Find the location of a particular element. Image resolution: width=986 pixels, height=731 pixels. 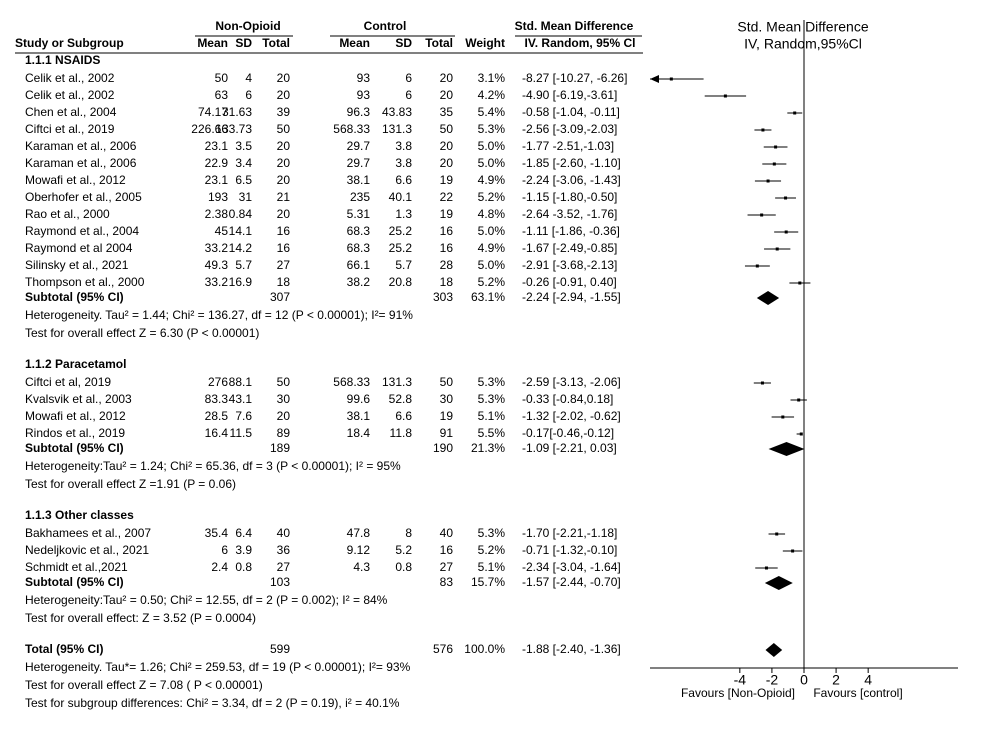

study-cell: 28 is located at coordinates (447, 265).